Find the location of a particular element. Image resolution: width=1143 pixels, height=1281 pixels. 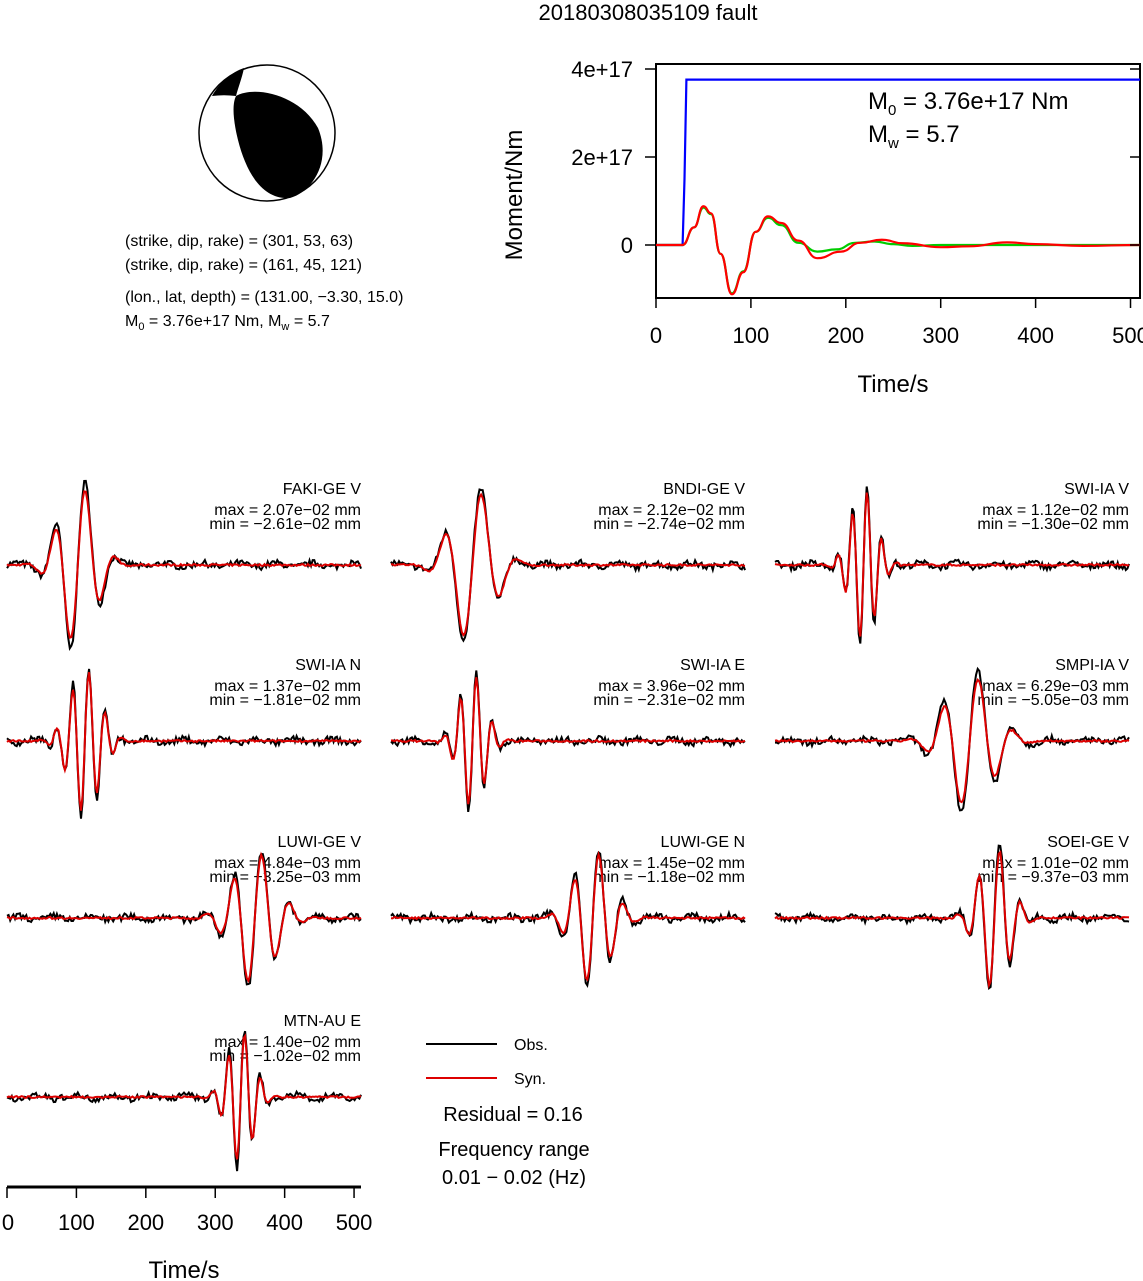

station-min: min = −1.30e−02 mm is located at coordinates (1053, 524).